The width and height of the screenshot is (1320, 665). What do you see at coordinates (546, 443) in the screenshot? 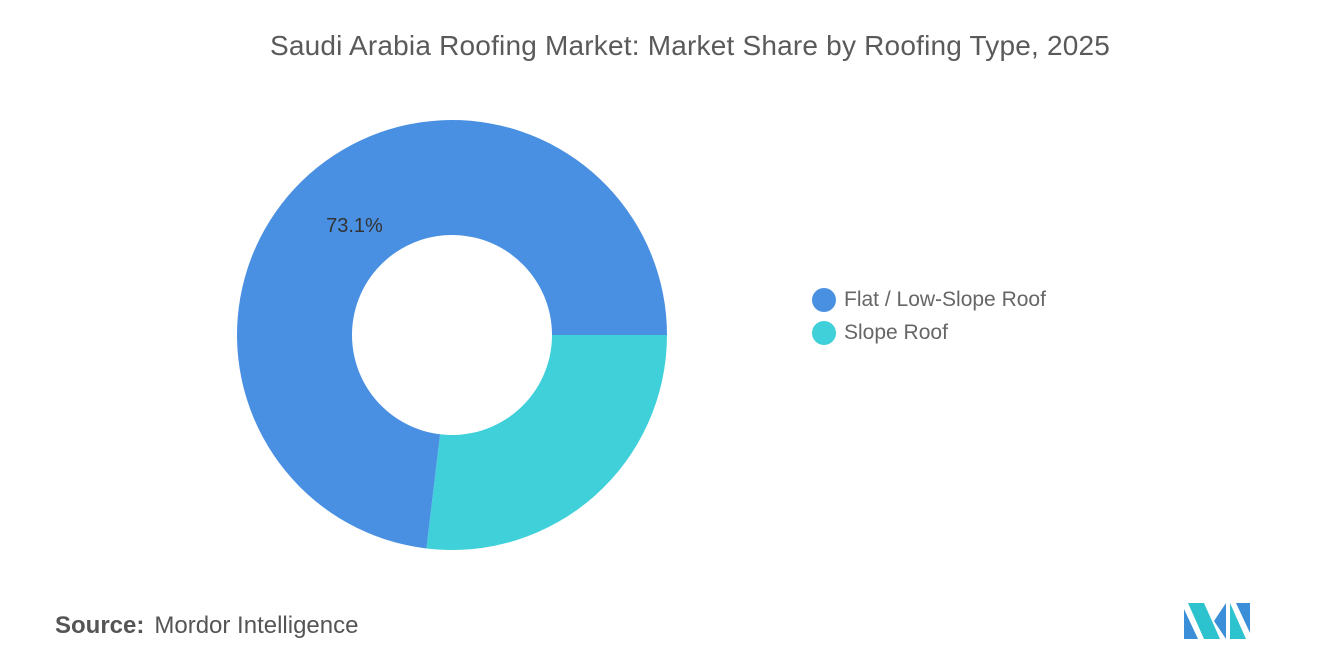
I see `slice-slope-roof` at bounding box center [546, 443].